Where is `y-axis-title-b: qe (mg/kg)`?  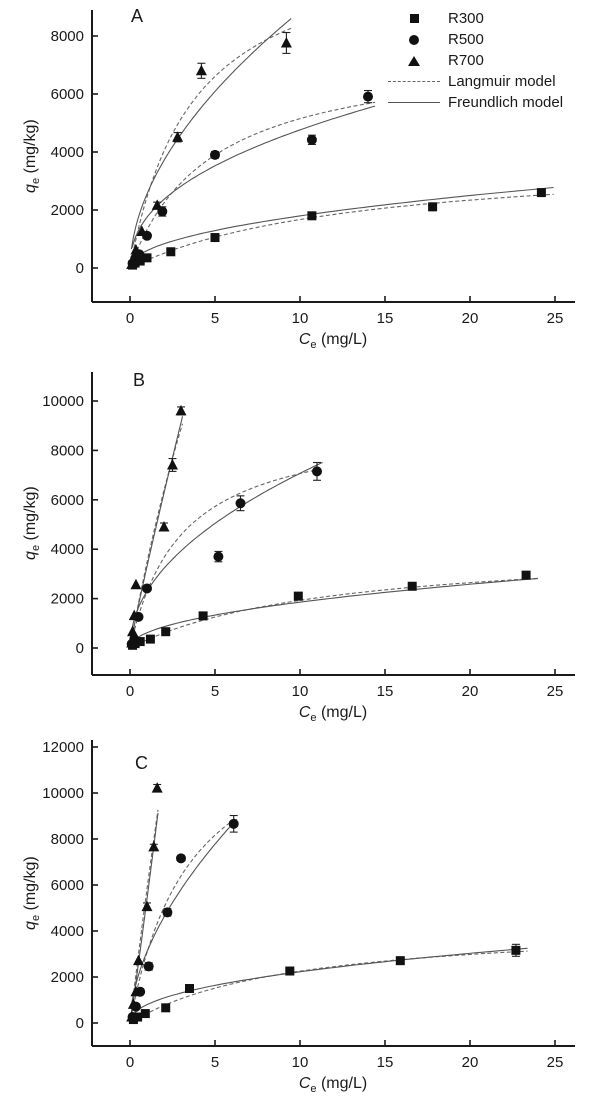 y-axis-title-b: qe (mg/kg) is located at coordinates (32, 523).